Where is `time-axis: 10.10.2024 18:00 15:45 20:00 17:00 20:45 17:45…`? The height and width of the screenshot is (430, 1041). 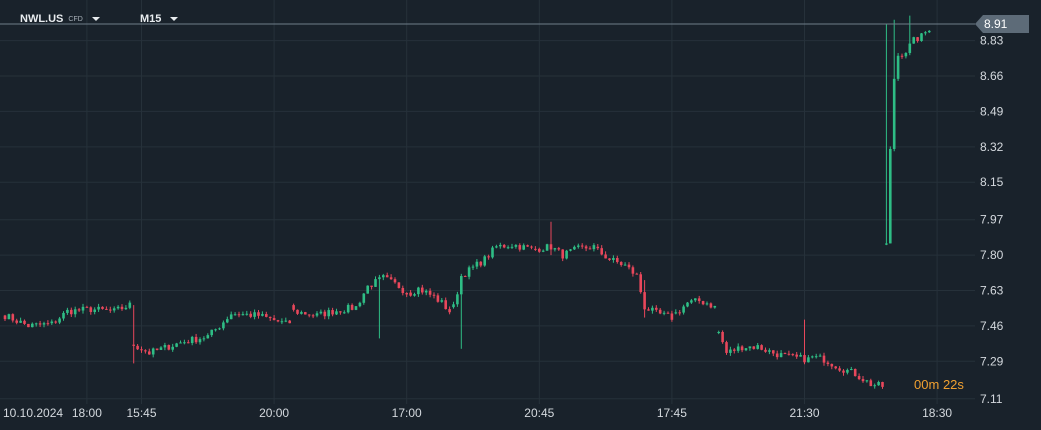
time-axis: 10.10.2024 18:00 15:45 20:00 17:00 20:45 17:45… is located at coordinates (477, 413).